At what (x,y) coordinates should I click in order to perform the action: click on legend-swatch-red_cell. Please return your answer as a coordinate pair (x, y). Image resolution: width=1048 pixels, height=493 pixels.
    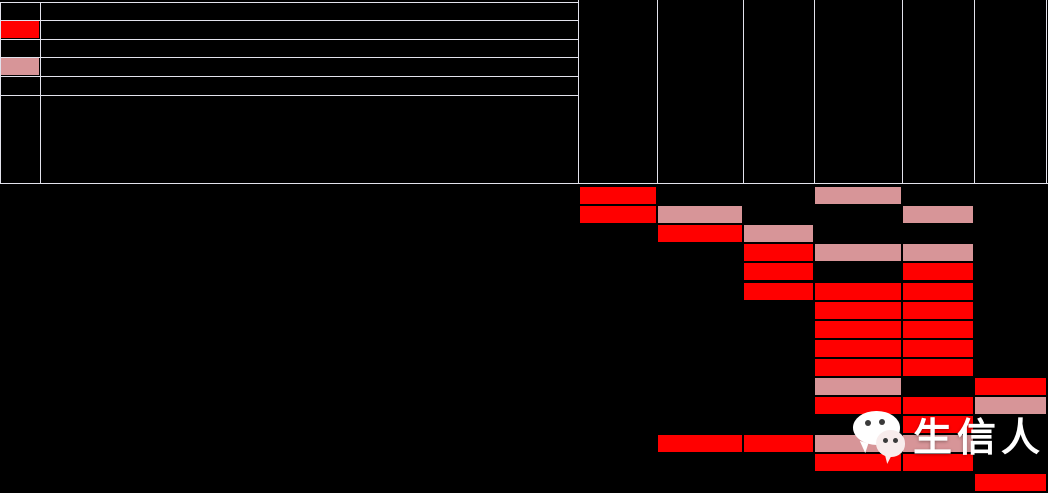
    Looking at the image, I should click on (20, 29).